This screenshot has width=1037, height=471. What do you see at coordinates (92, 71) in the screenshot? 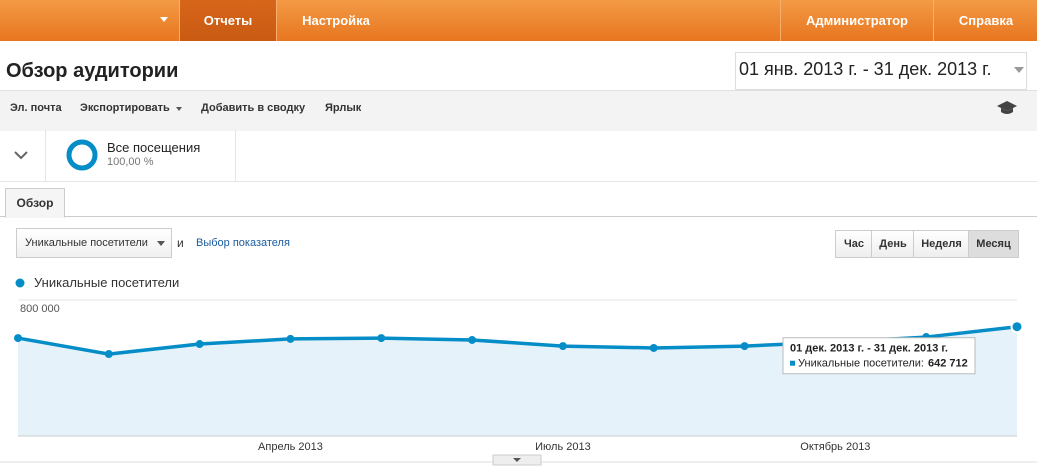
I see `page-title: Обзор аудитории` at bounding box center [92, 71].